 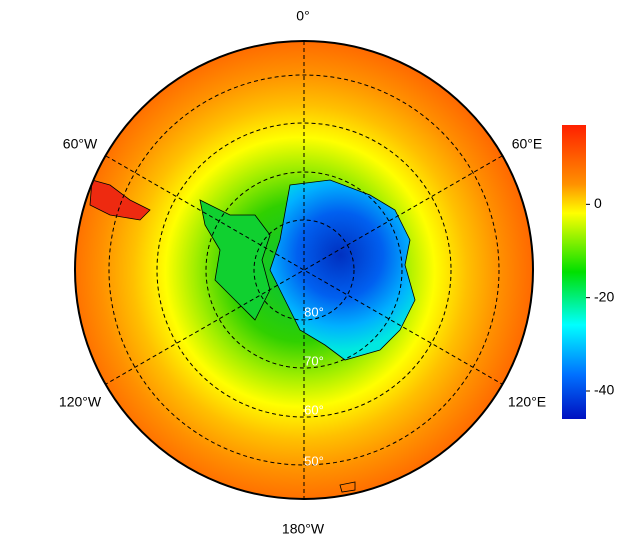 I want to click on longitude-label: 60°W, so click(x=80, y=144).